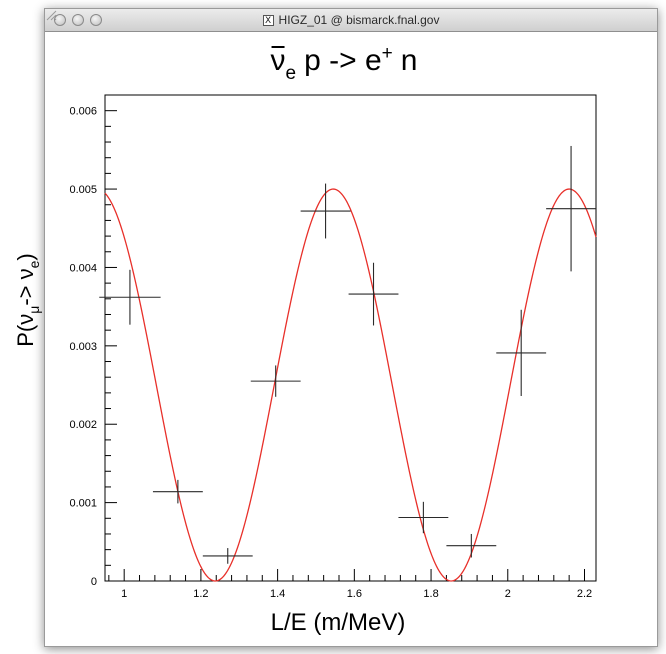 Image resolution: width=666 pixels, height=654 pixels. What do you see at coordinates (96, 20) in the screenshot?
I see `zoom-window-button` at bounding box center [96, 20].